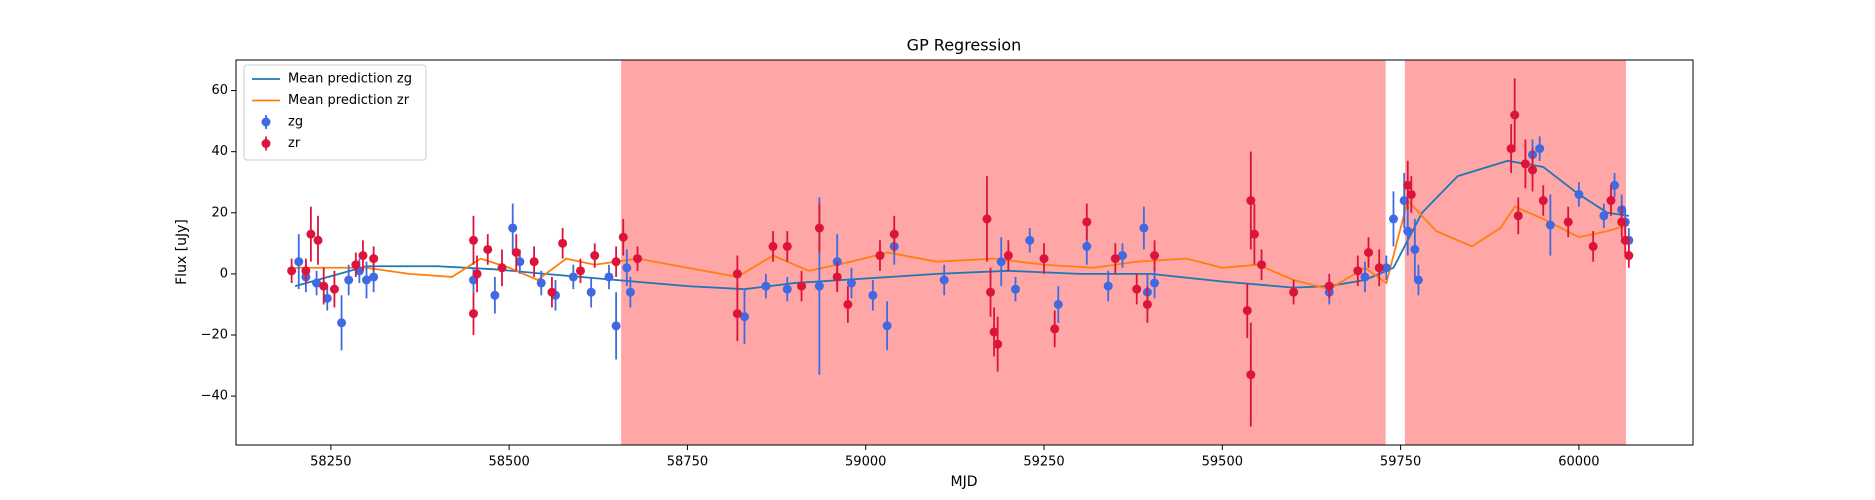 The height and width of the screenshot is (500, 1875). Describe the element at coordinates (335, 112) in the screenshot. I see `legend-box` at that location.